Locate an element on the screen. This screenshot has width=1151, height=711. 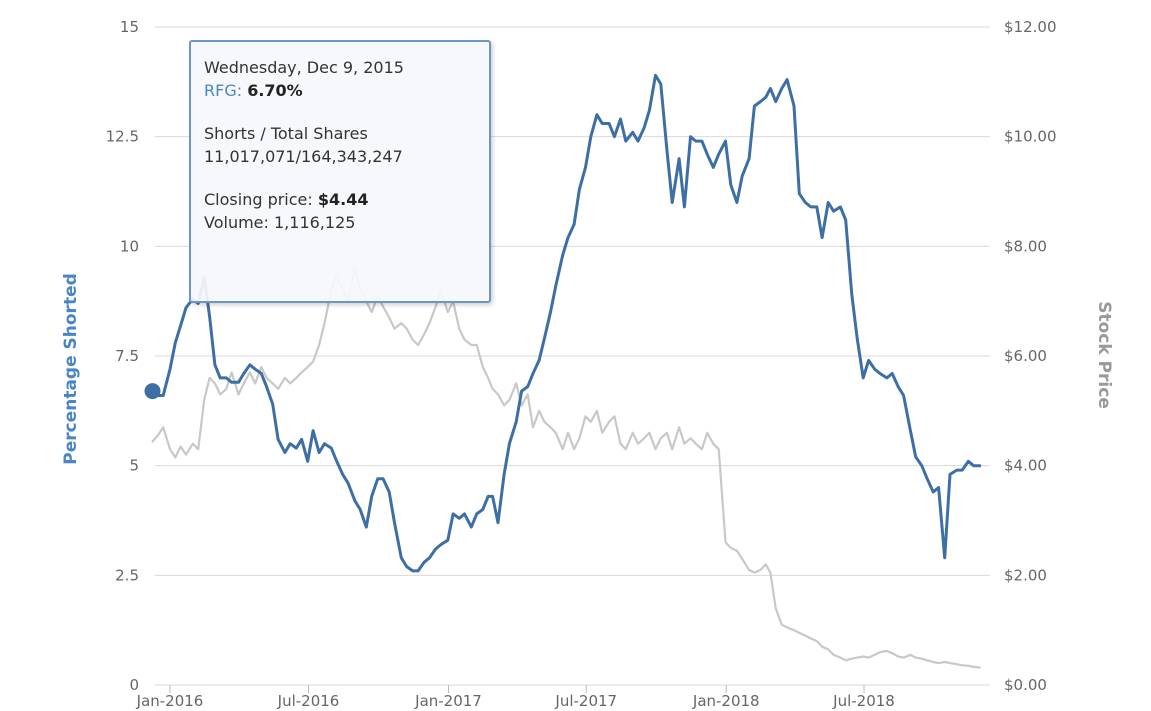
tooltip-volume-row: Volume: 1,116,125 is located at coordinates (340, 222).